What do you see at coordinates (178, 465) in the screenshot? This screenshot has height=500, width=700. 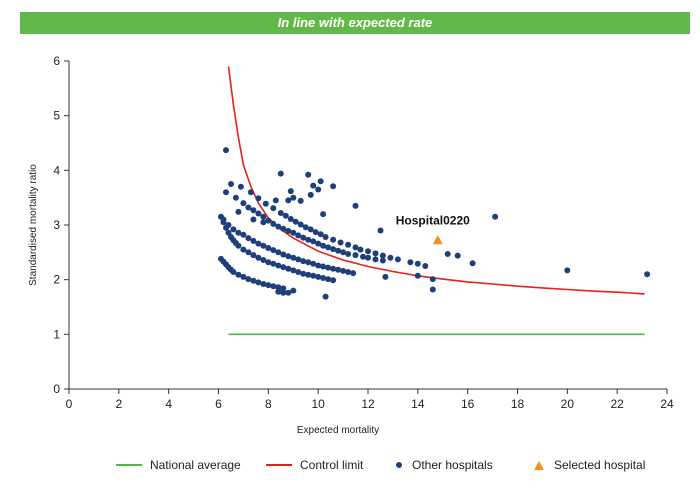 I see `legend-item-national-average: National average` at bounding box center [178, 465].